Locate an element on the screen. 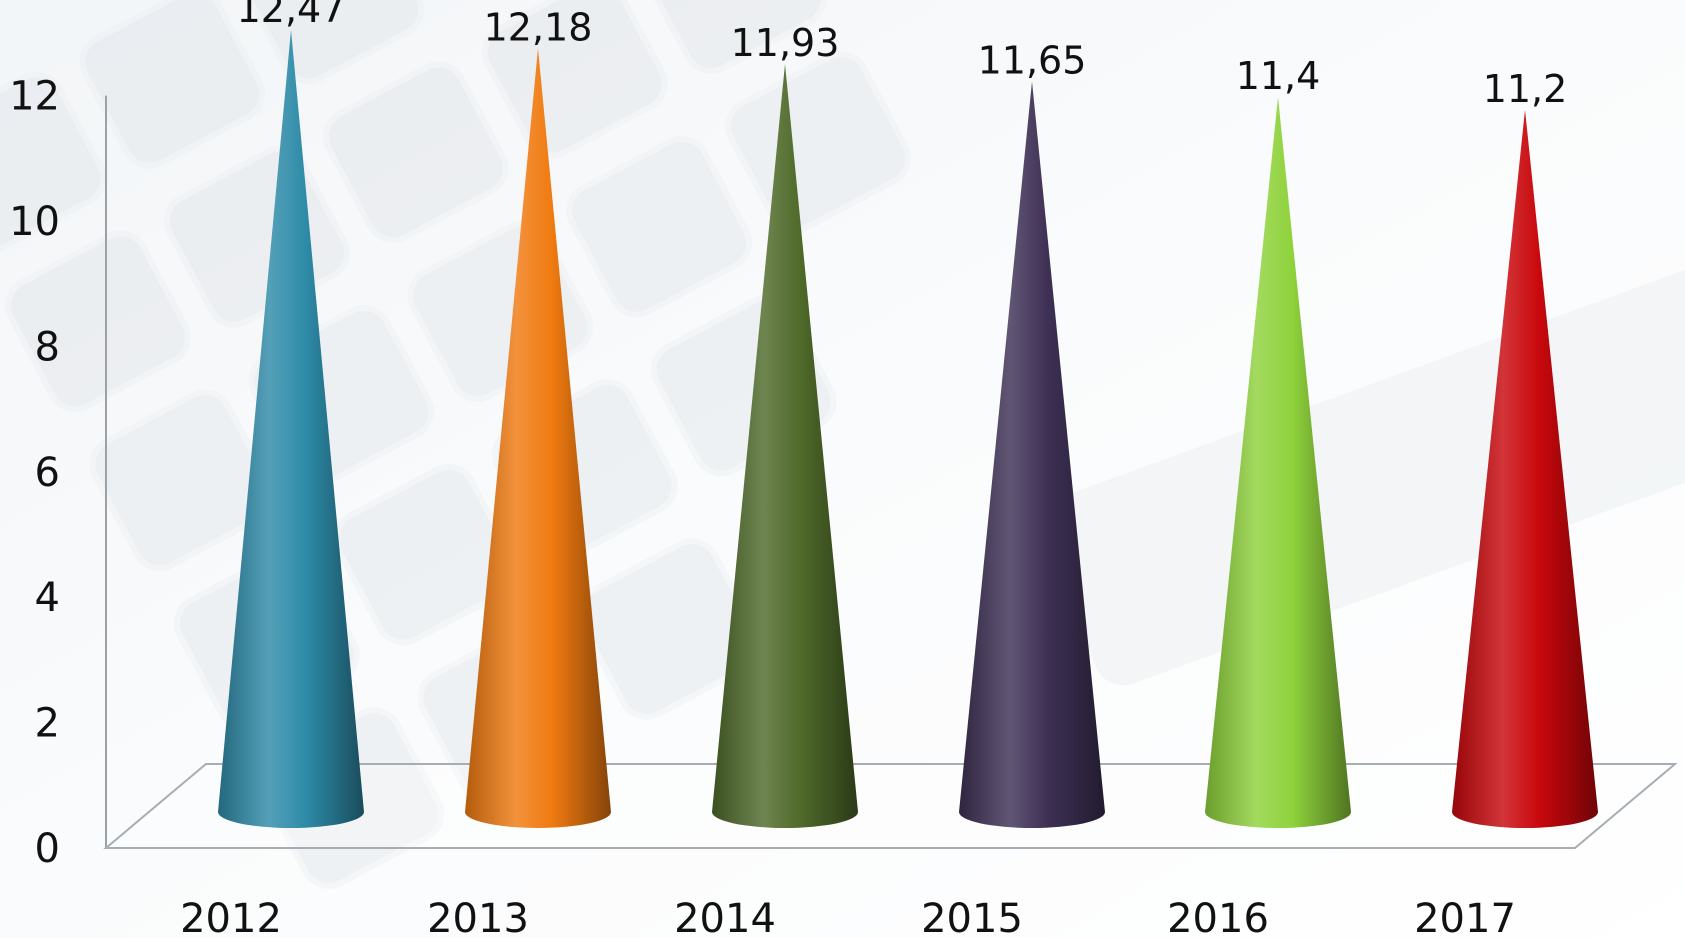  cone-mark-2016: 11,4 is located at coordinates (1278, 441).